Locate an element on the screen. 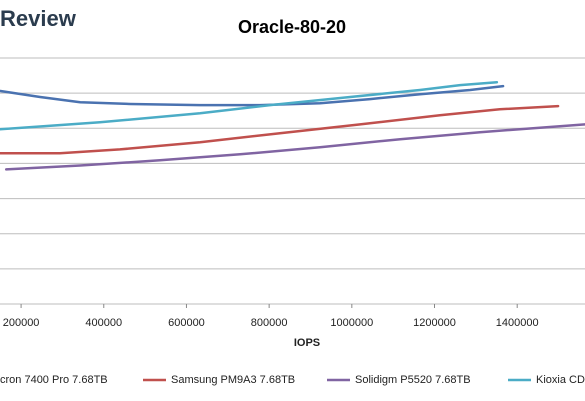 The image size is (585, 401). x-tick-label: 600000 is located at coordinates (186, 323).